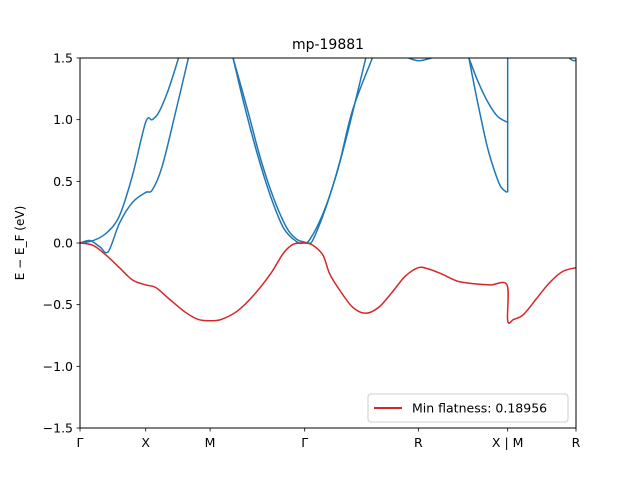  What do you see at coordinates (210, 442) in the screenshot?
I see `x-tick-label: M` at bounding box center [210, 442].